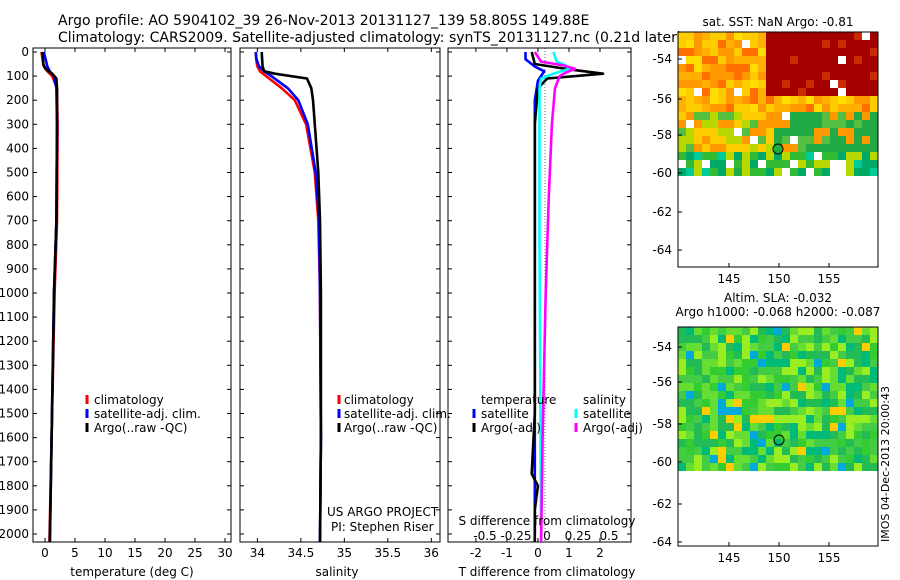 The width and height of the screenshot is (900, 580). Describe the element at coordinates (75, 553) in the screenshot. I see `x-tick-label: 5` at that location.